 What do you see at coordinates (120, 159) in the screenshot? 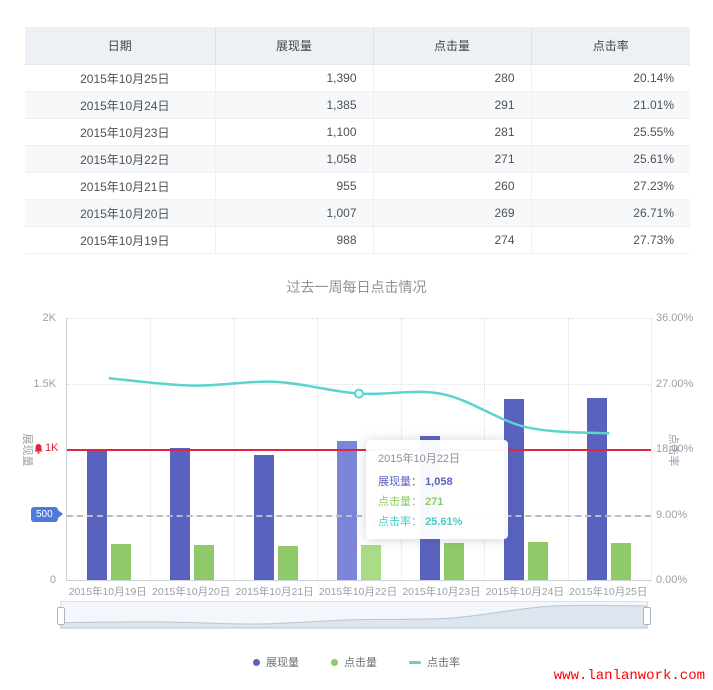
I see `table-cell: 2015年10月22日` at bounding box center [120, 159].